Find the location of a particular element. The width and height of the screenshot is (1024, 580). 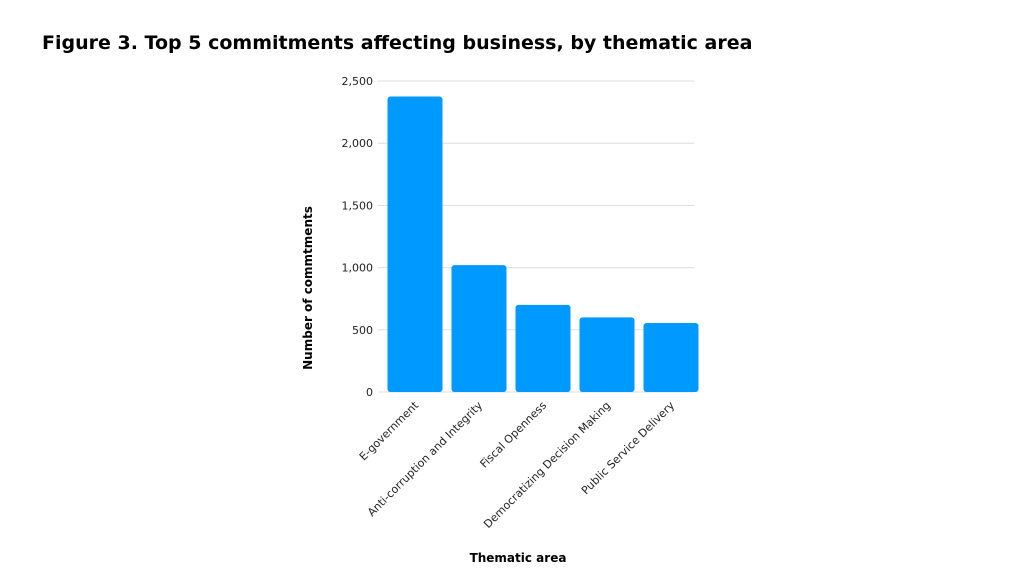

y-tick-label: 2,500 is located at coordinates (358, 81).